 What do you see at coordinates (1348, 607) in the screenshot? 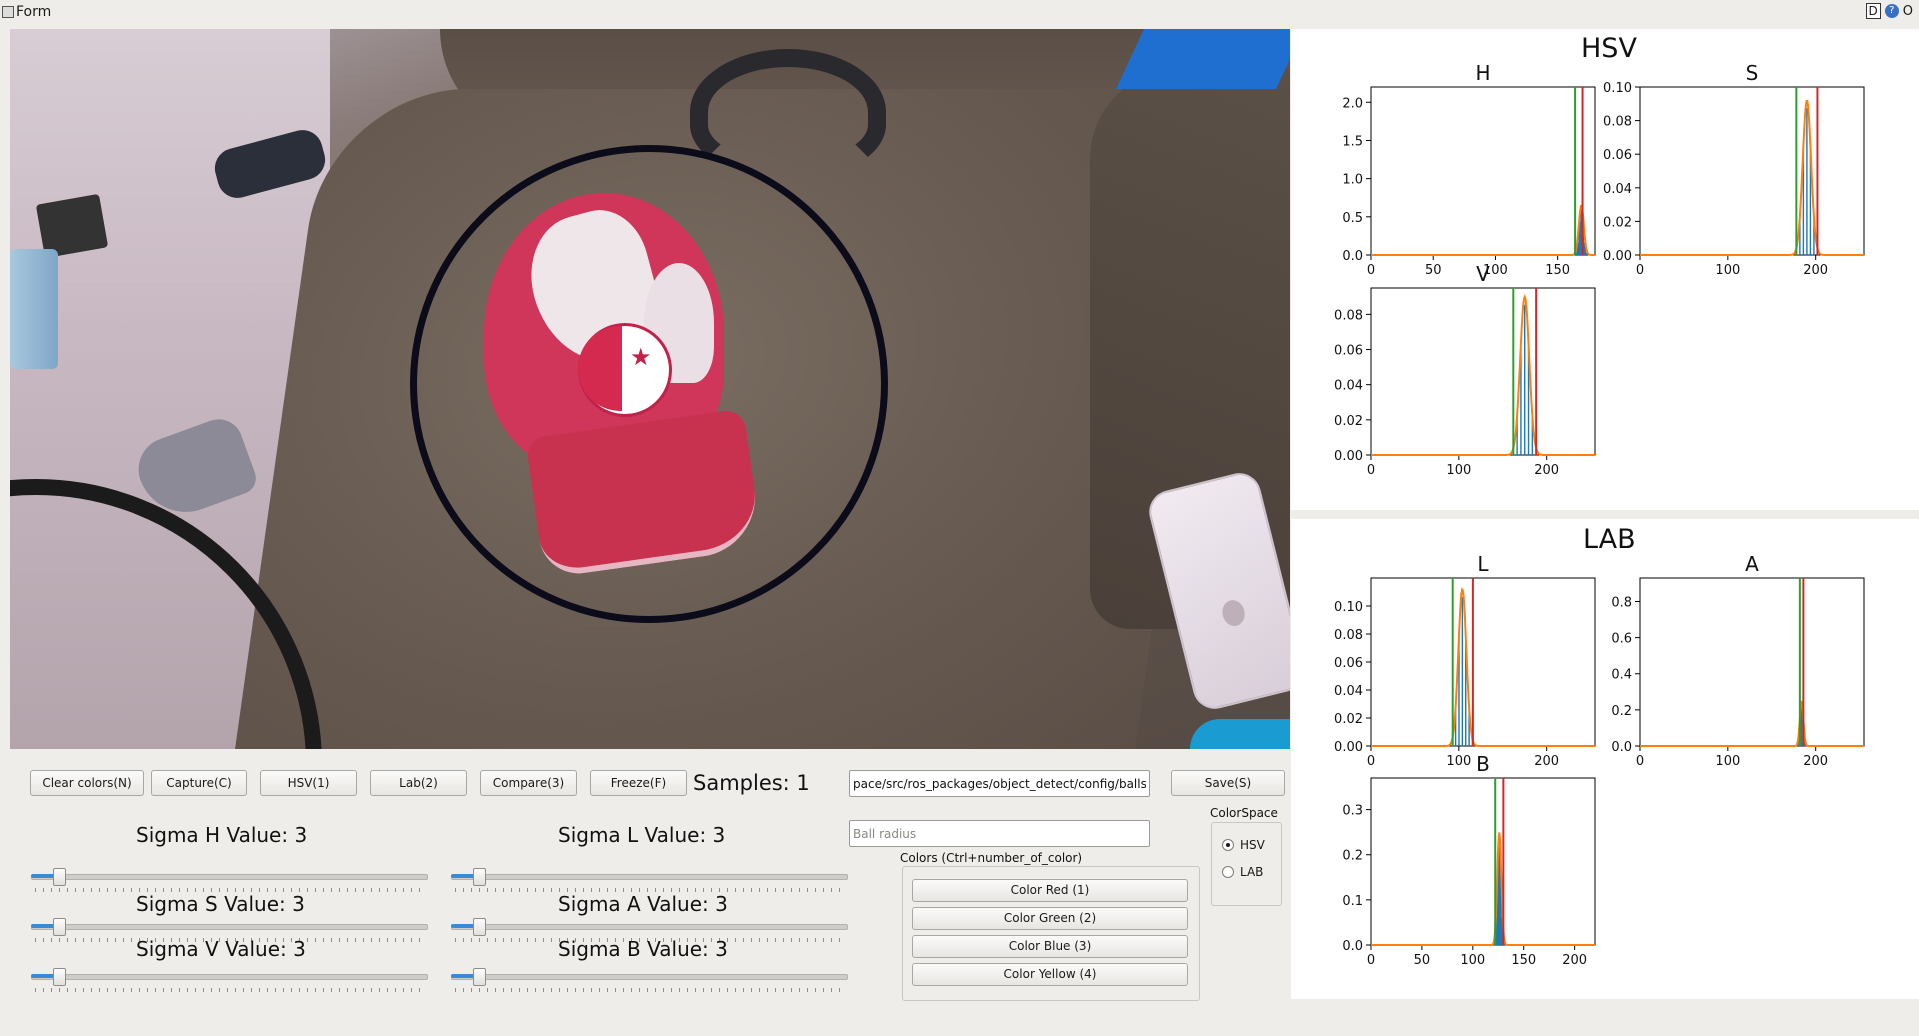
I see `plot-l-ytick-label: 0.10` at bounding box center [1348, 607].